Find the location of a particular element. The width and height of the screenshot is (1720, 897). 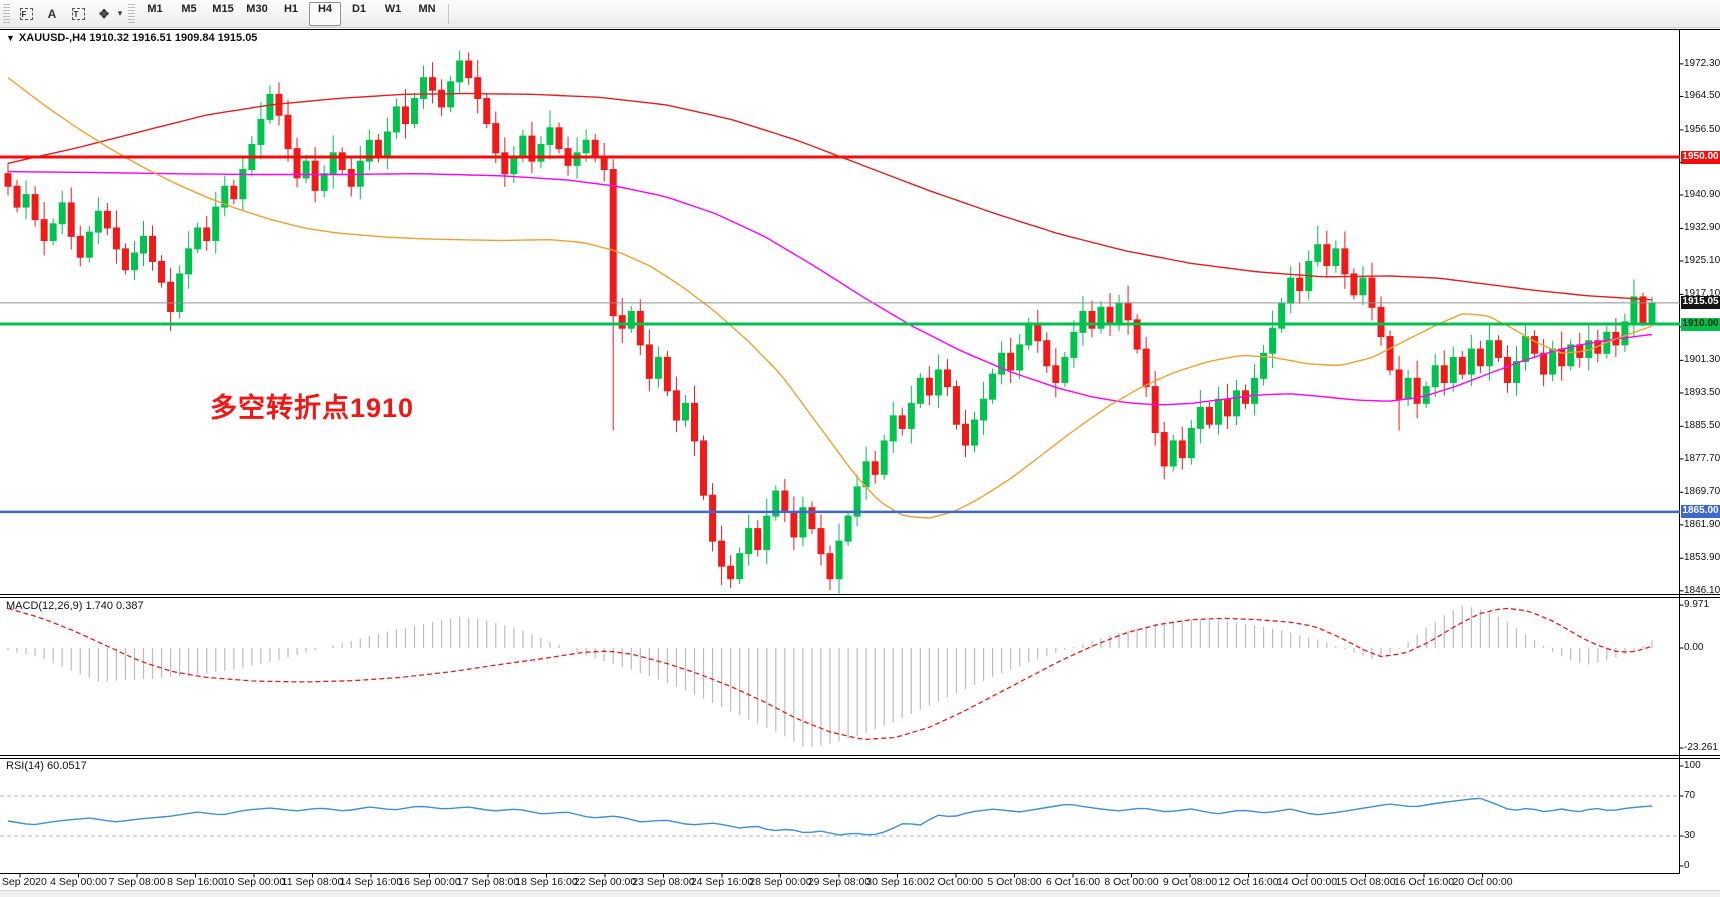

date-axis-label: 16 Sep 00:00 is located at coordinates (429, 882).